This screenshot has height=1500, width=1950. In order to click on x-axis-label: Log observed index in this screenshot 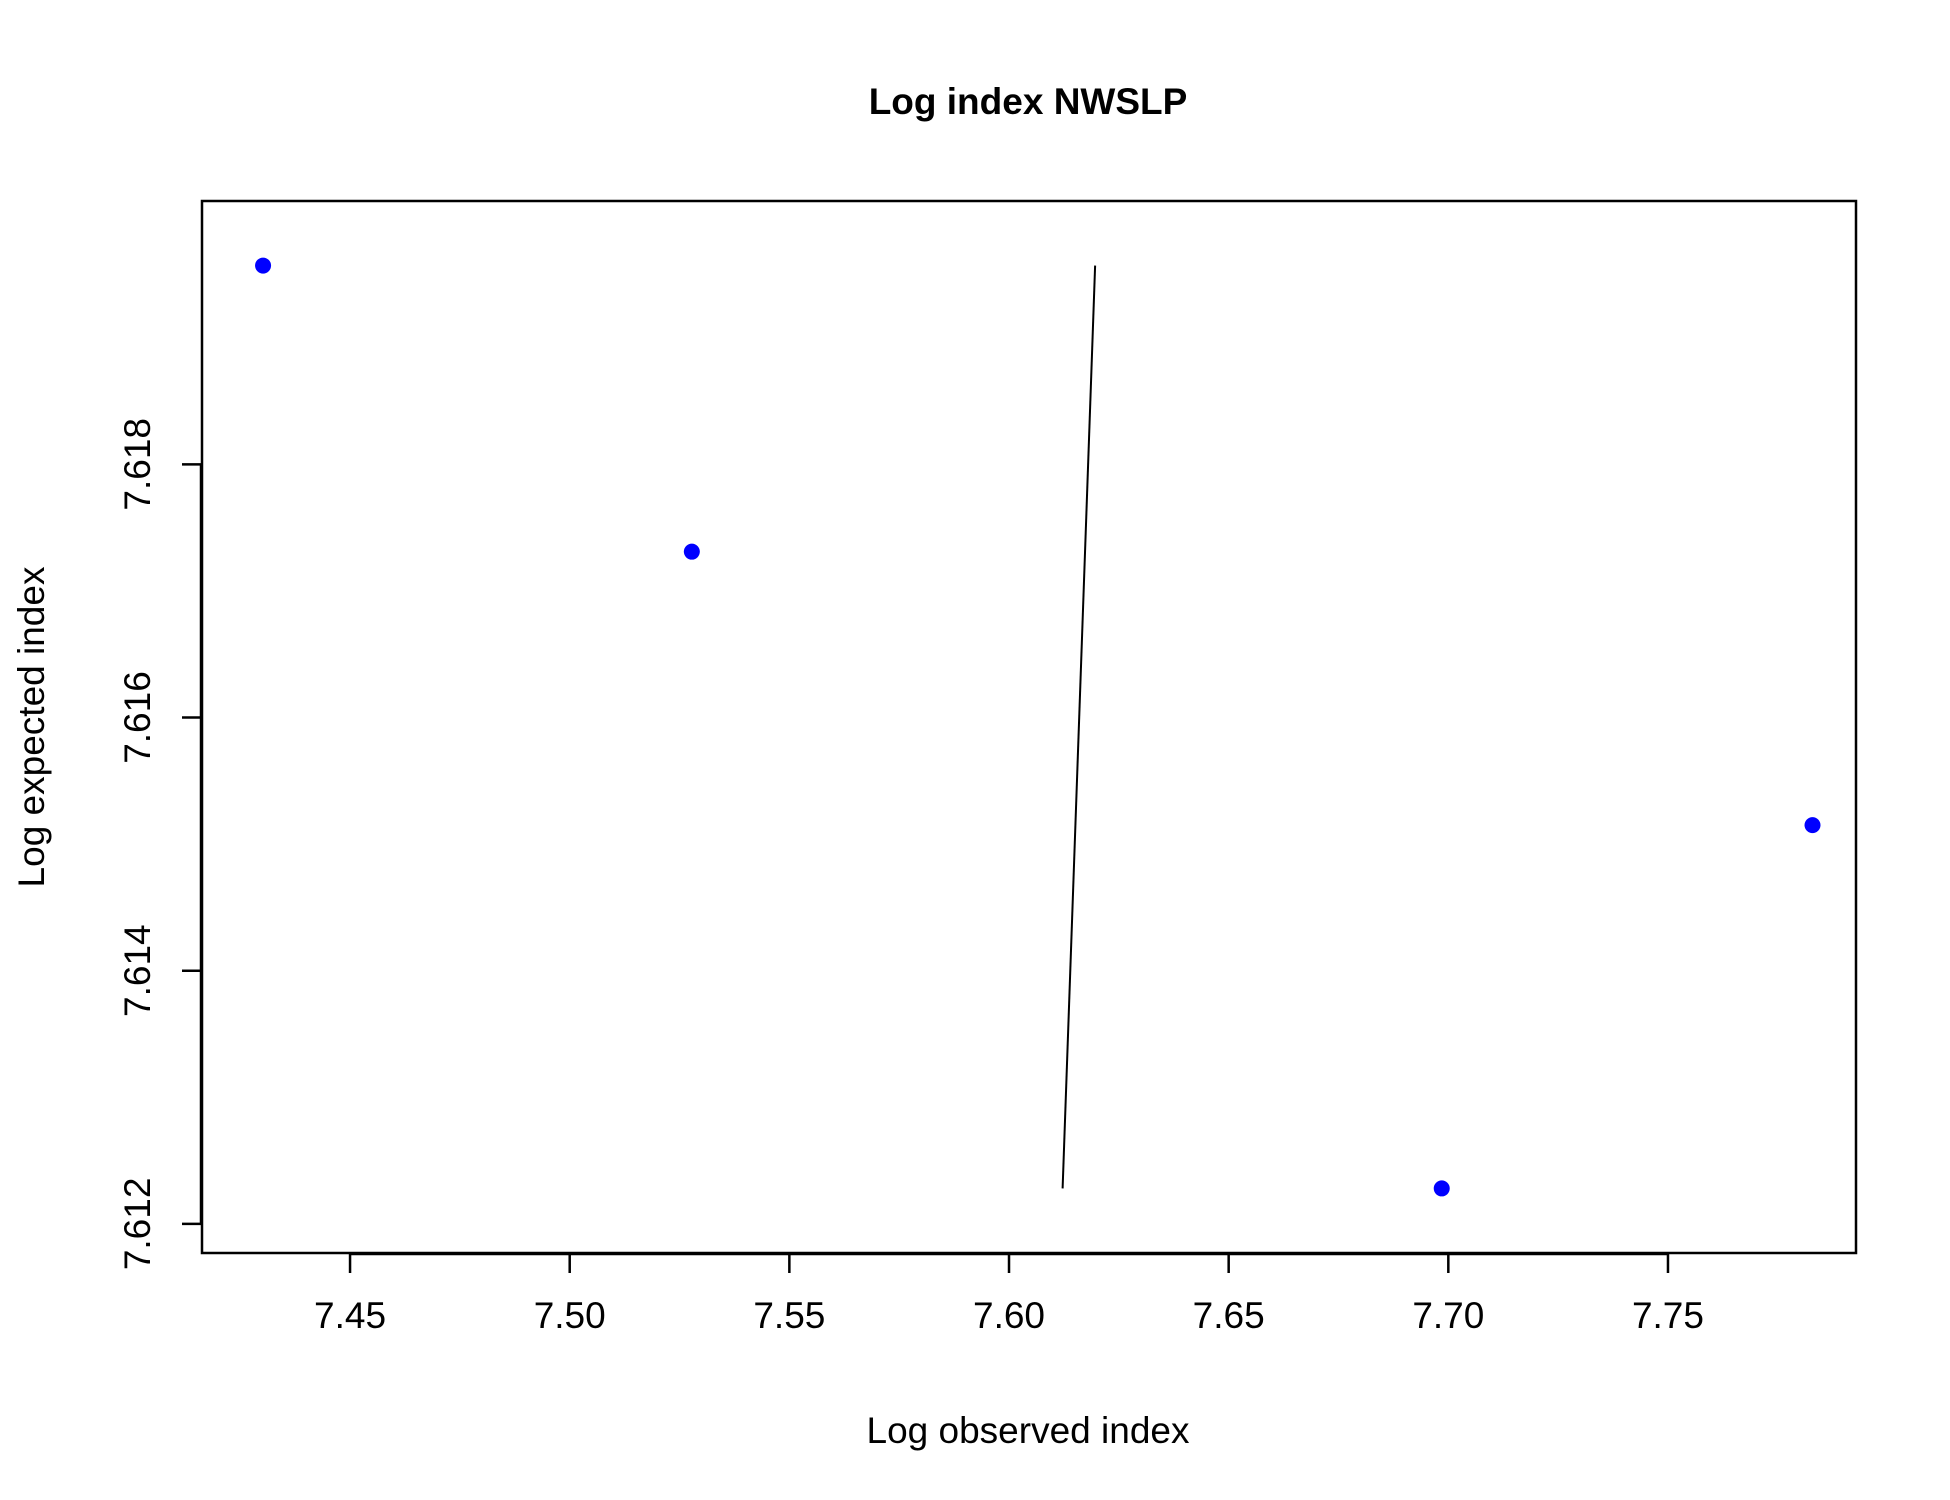, I will do `click(1028, 1430)`.